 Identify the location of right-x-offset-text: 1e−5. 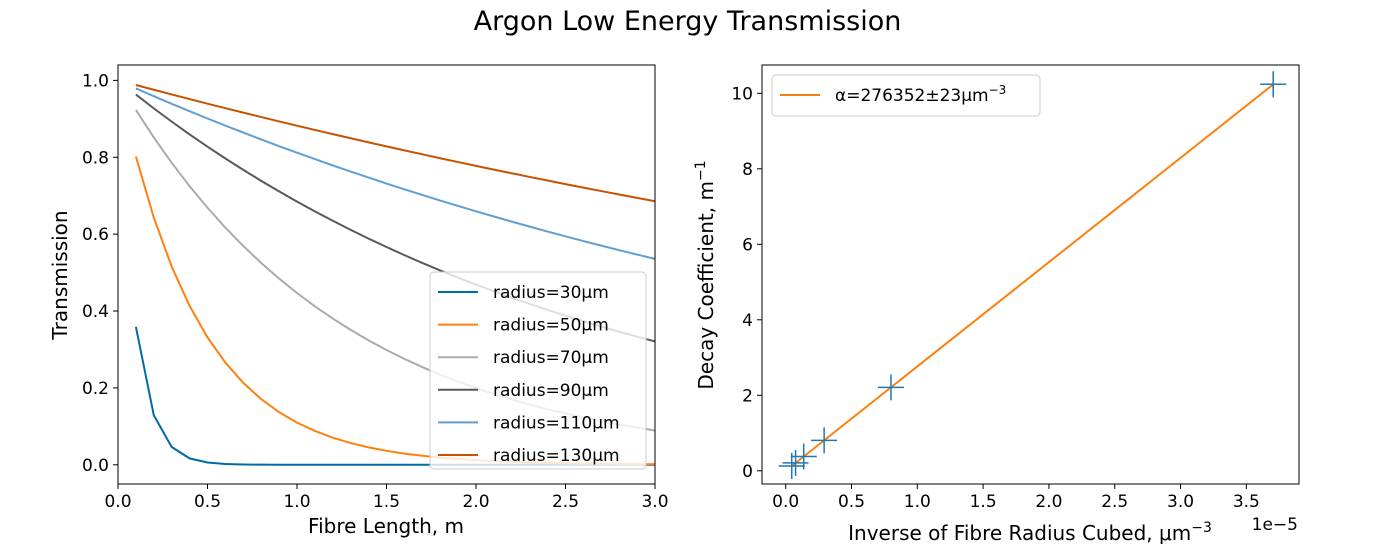
(1275, 525).